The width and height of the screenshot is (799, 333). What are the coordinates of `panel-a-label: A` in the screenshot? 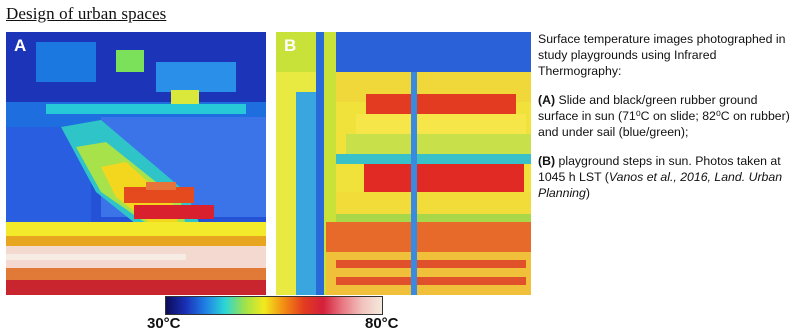 It's located at (20, 45).